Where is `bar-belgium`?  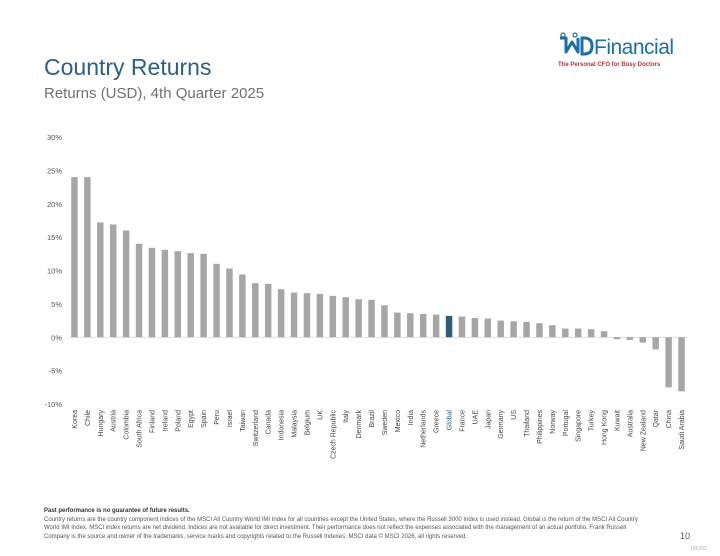
bar-belgium is located at coordinates (307, 315).